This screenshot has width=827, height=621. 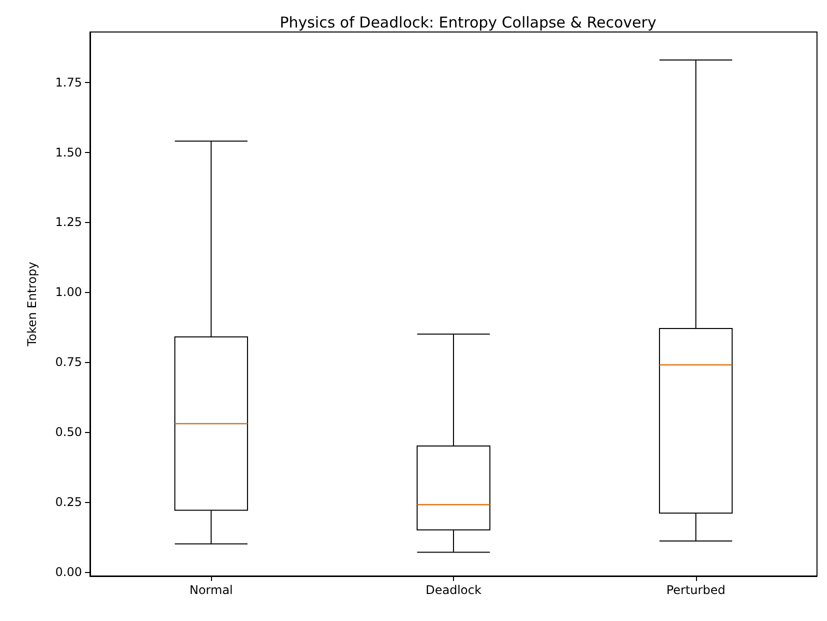 What do you see at coordinates (32, 305) in the screenshot?
I see `y-axis-title: Token Entropy` at bounding box center [32, 305].